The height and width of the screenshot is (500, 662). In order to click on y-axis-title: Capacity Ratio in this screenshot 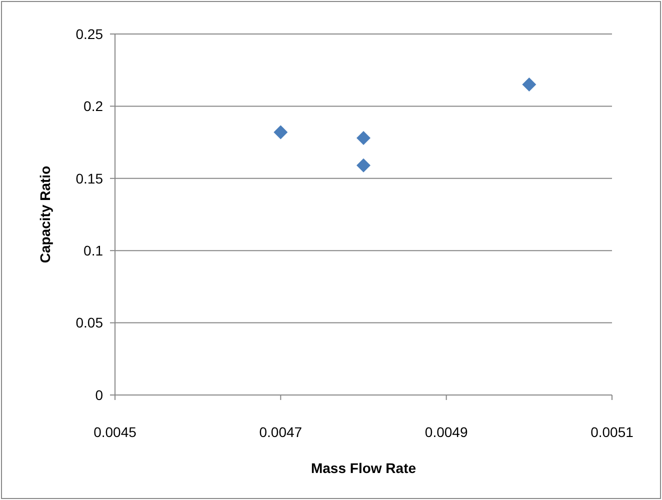, I will do `click(45, 215)`.